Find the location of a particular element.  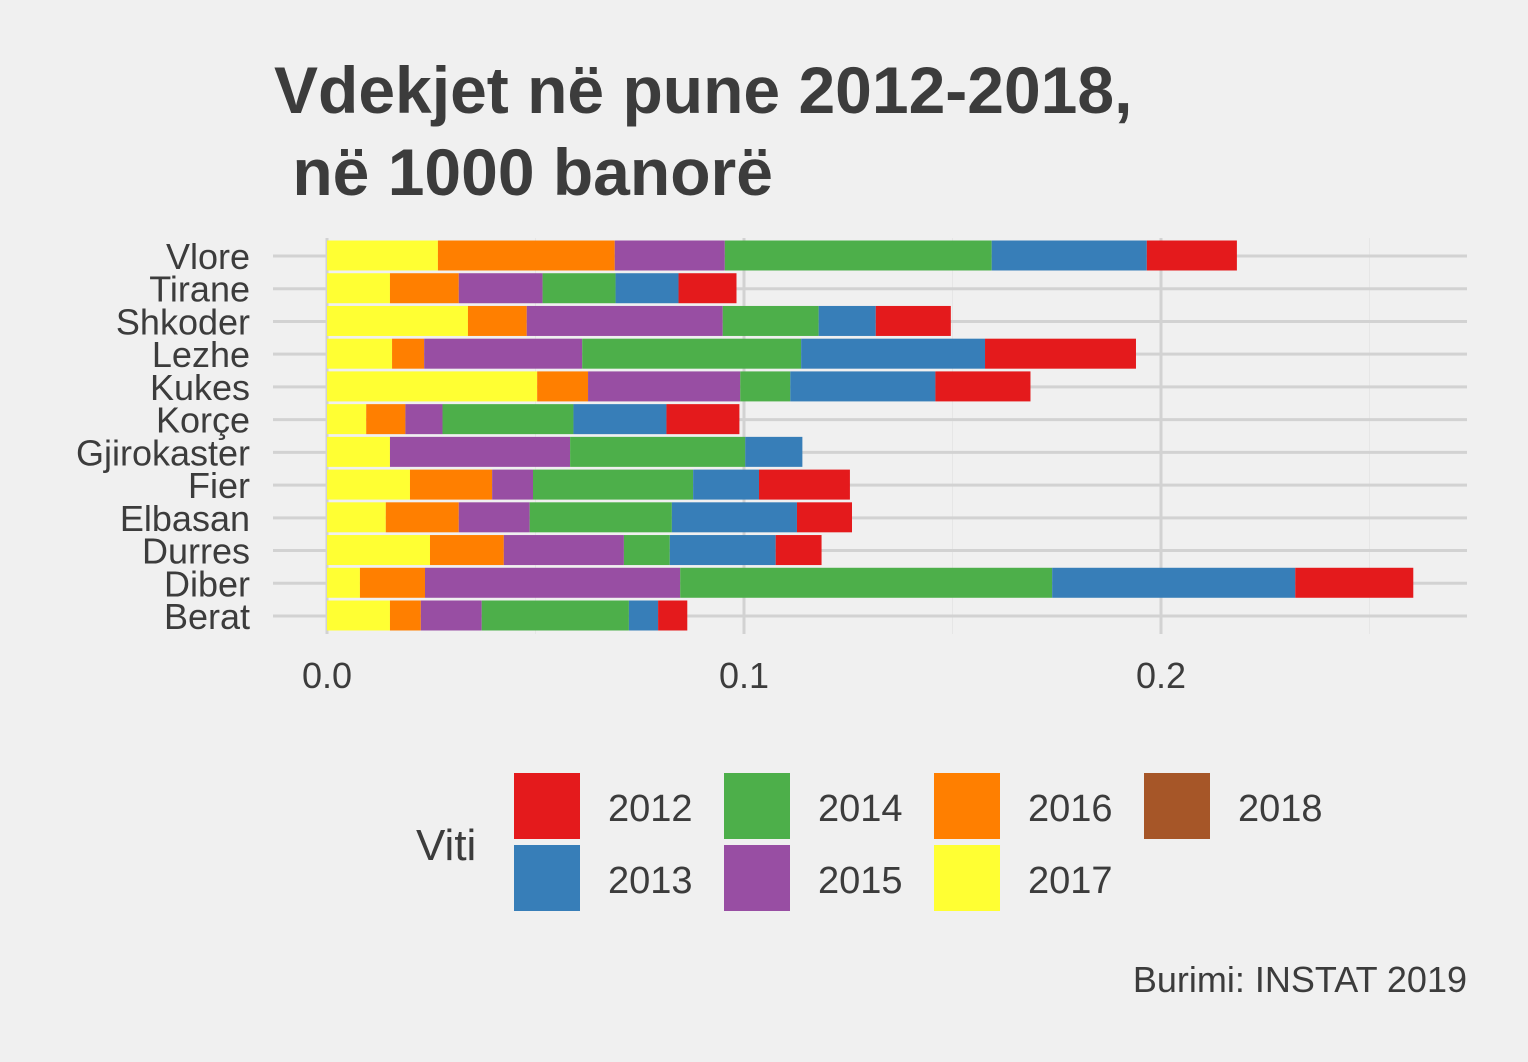

legend-swatch-2013 is located at coordinates (547, 878).